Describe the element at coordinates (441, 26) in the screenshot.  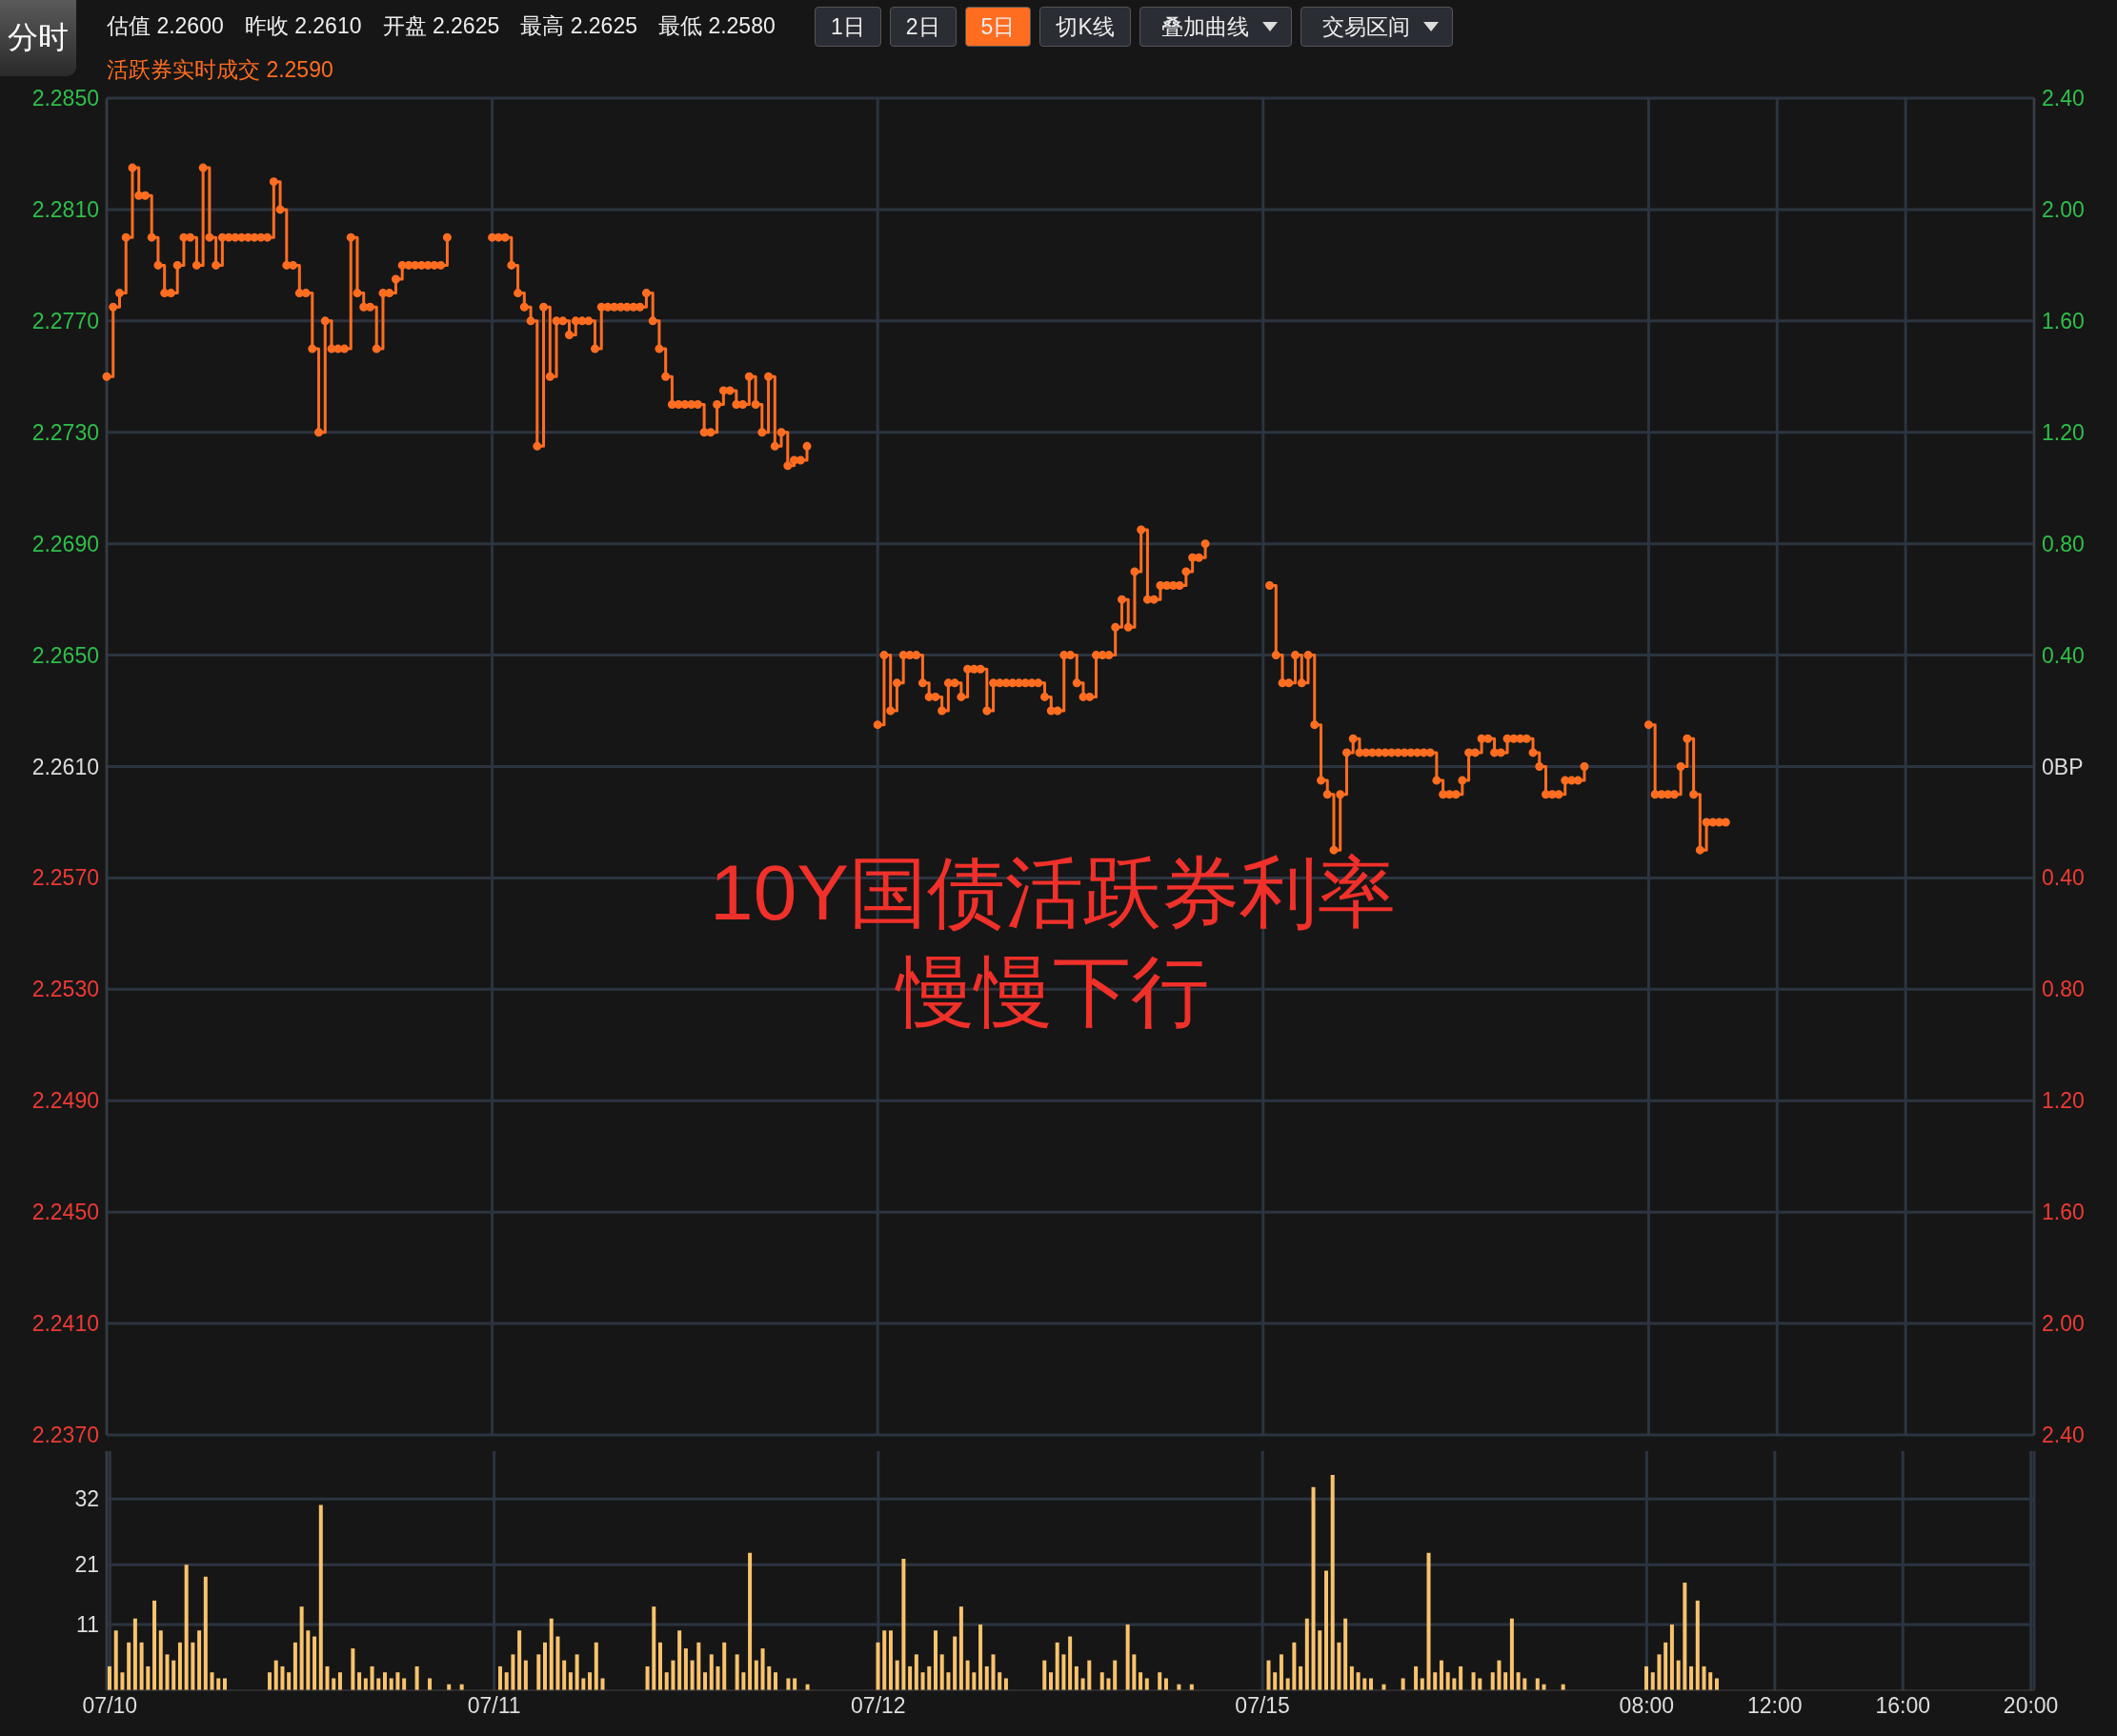
I see `text: 开盘 2.2625` at that location.